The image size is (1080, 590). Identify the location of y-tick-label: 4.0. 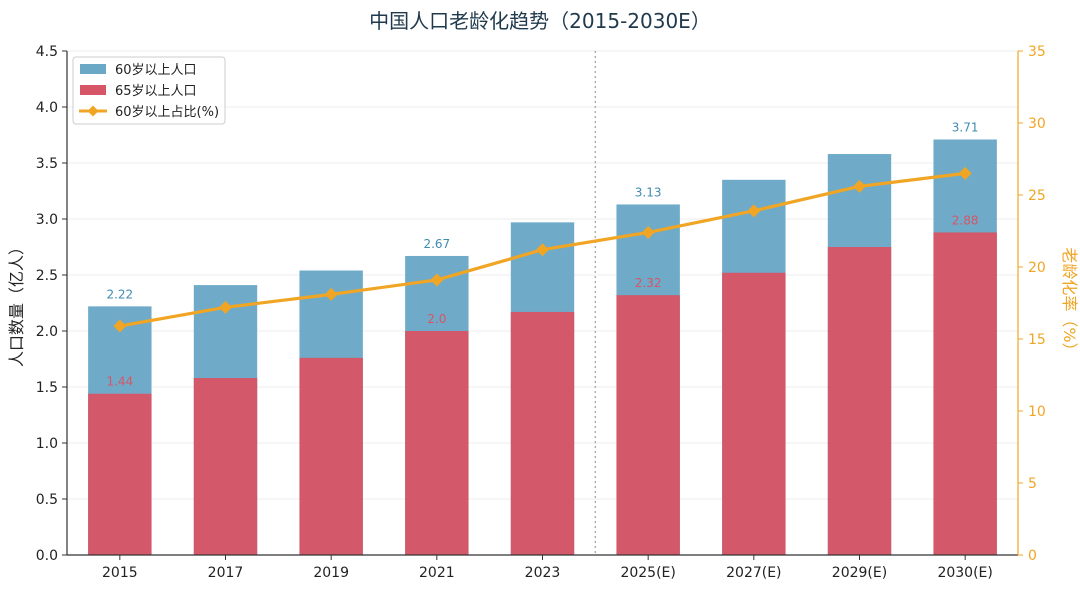
(47, 108).